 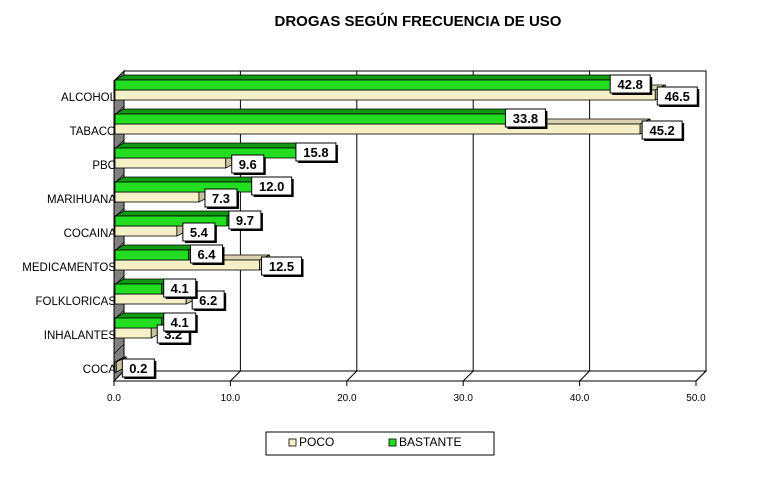 I want to click on category-label: COCAINA, so click(x=90, y=234).